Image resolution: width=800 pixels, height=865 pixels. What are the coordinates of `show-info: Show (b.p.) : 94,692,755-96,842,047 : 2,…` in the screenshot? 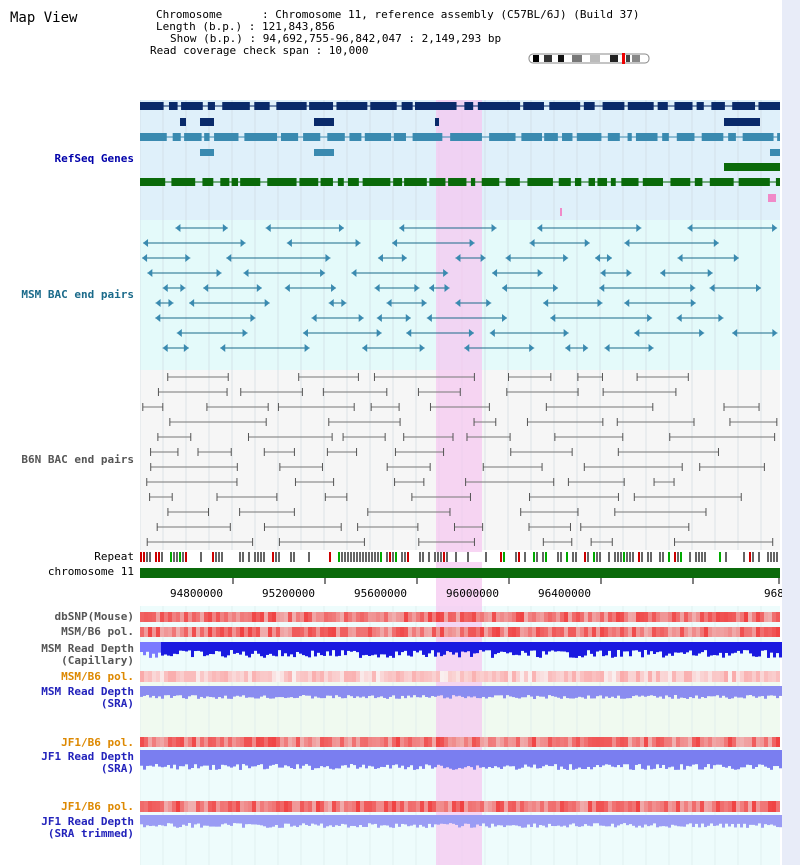 It's located at (336, 38).